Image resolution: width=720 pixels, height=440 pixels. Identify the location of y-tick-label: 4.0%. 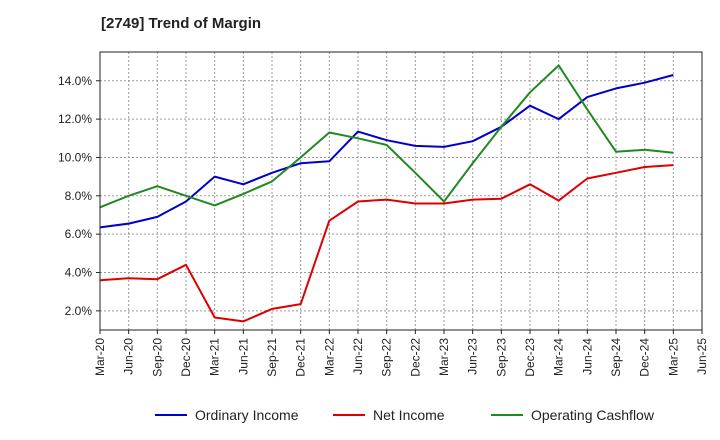
(79, 272).